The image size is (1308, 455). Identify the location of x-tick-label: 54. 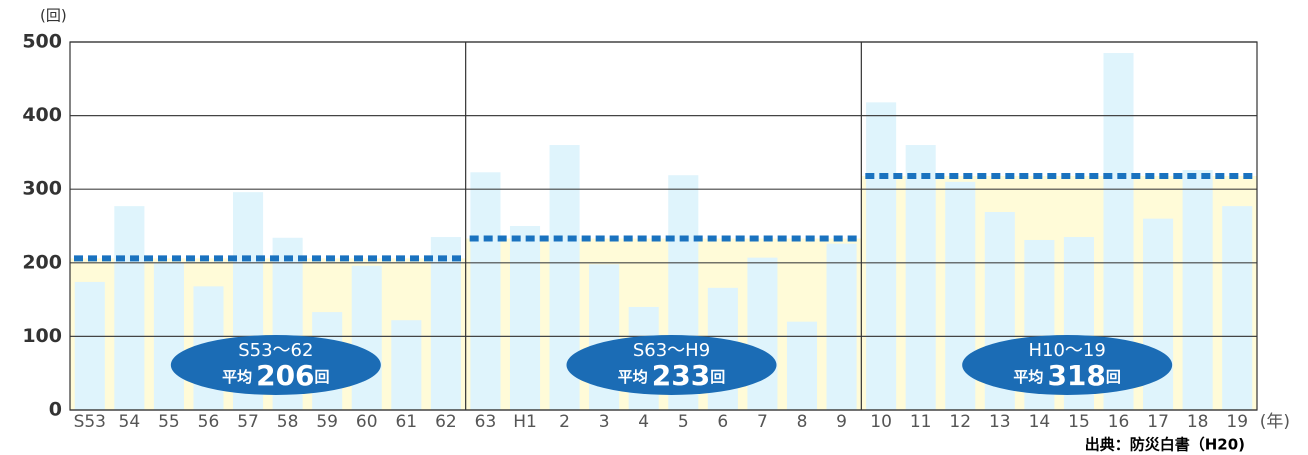
(130, 422).